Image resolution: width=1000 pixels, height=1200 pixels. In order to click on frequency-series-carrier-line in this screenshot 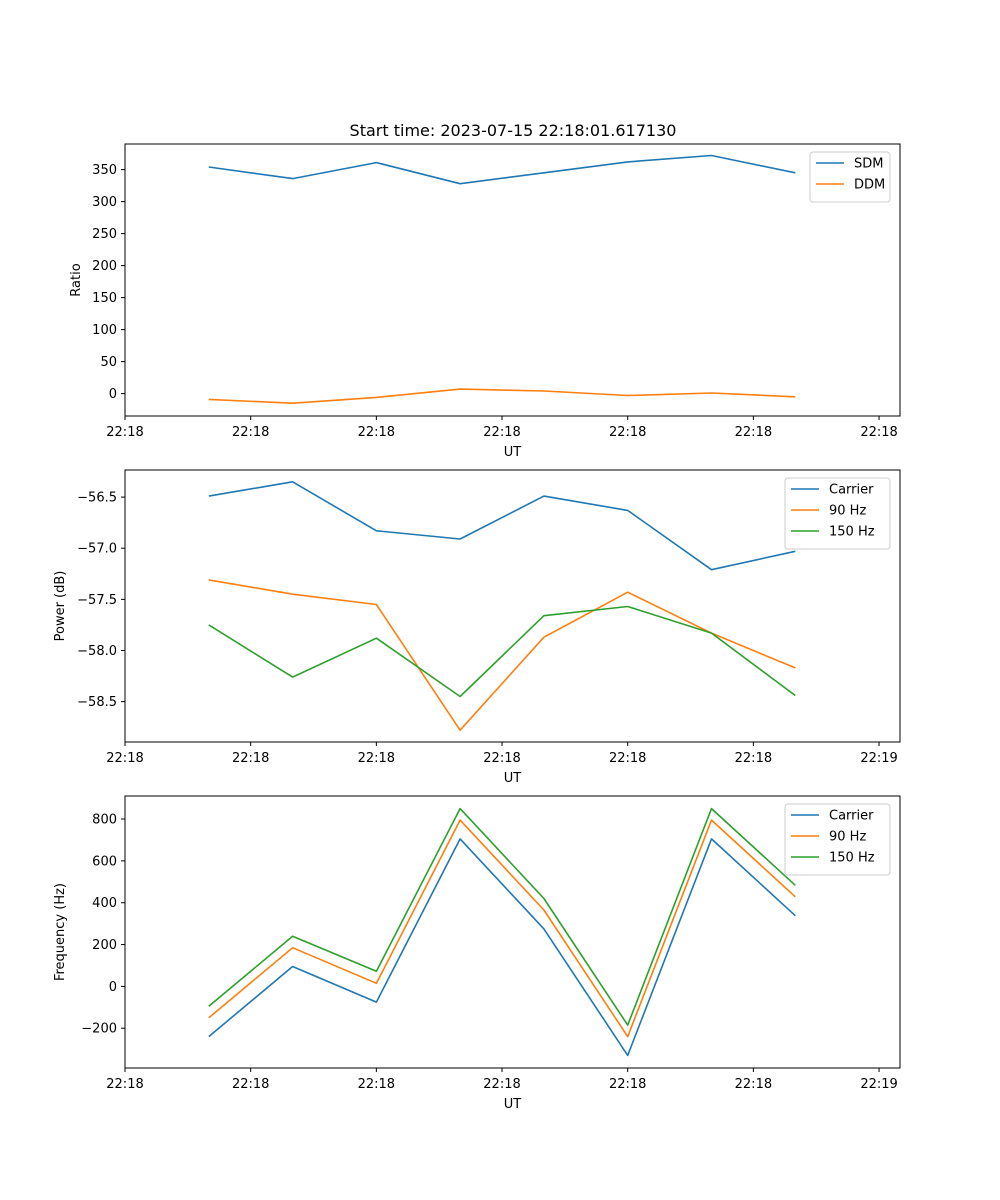, I will do `click(502, 947)`.